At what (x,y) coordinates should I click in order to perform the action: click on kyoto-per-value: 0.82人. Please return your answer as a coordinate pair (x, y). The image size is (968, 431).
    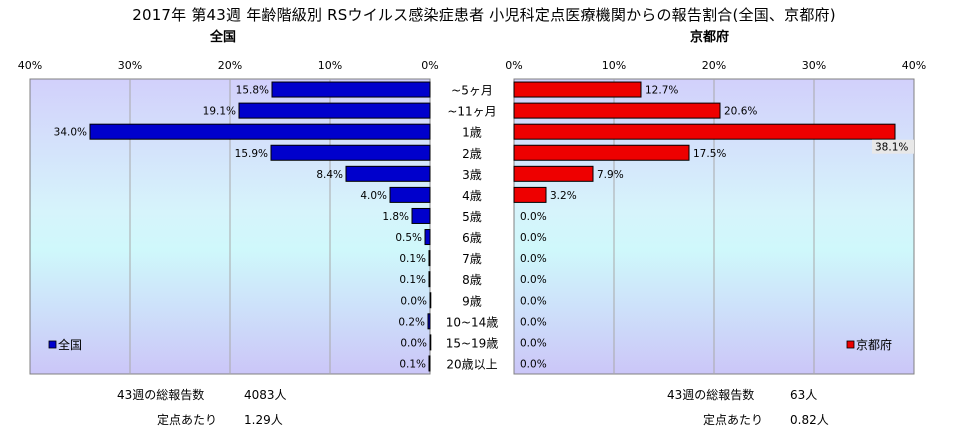
    Looking at the image, I should click on (809, 420).